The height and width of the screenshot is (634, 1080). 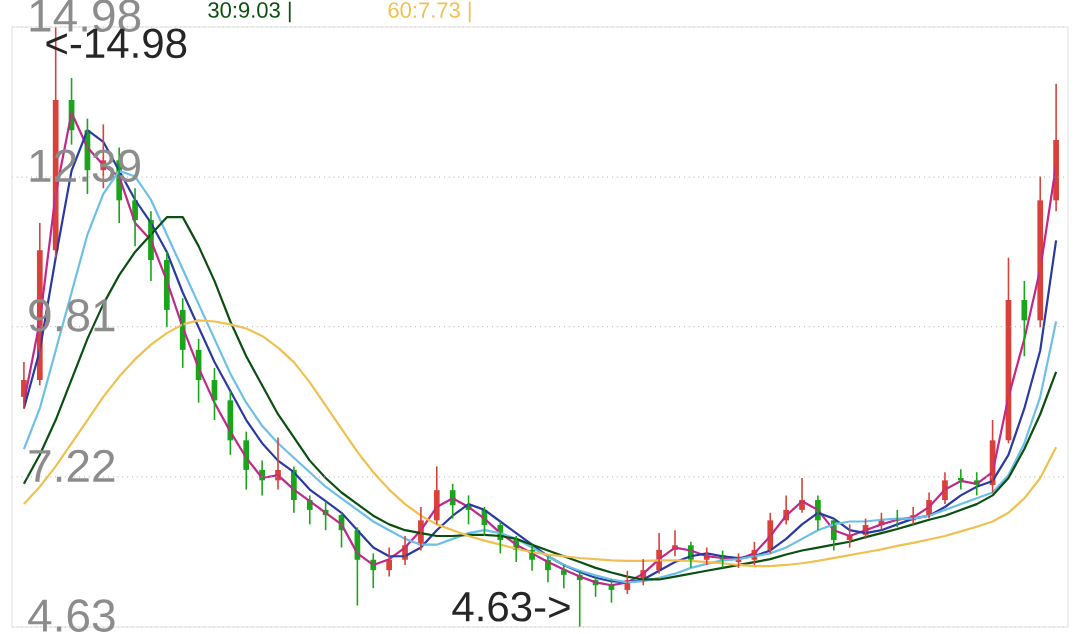 I want to click on y-tick-label: 4.63, so click(x=71, y=615).